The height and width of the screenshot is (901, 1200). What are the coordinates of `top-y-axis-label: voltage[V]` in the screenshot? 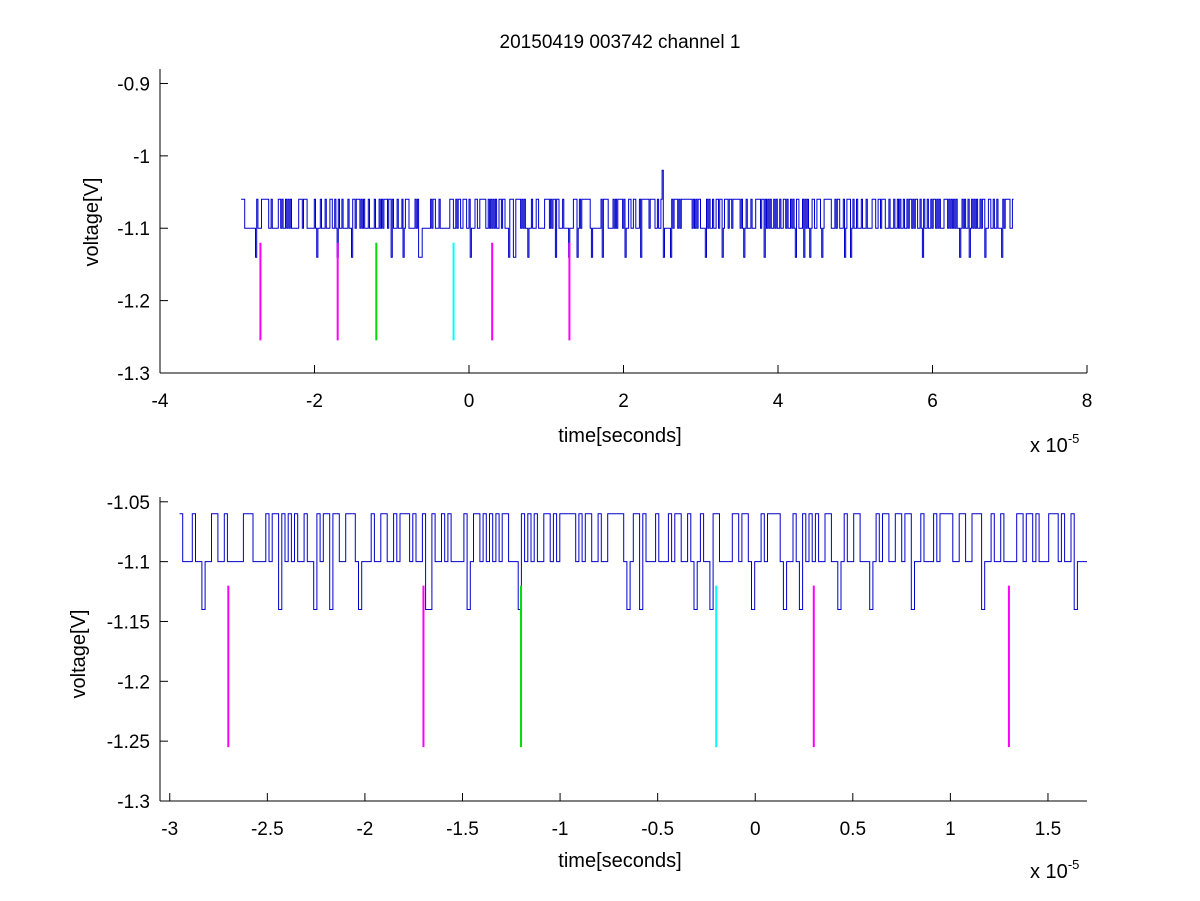 It's located at (92, 222).